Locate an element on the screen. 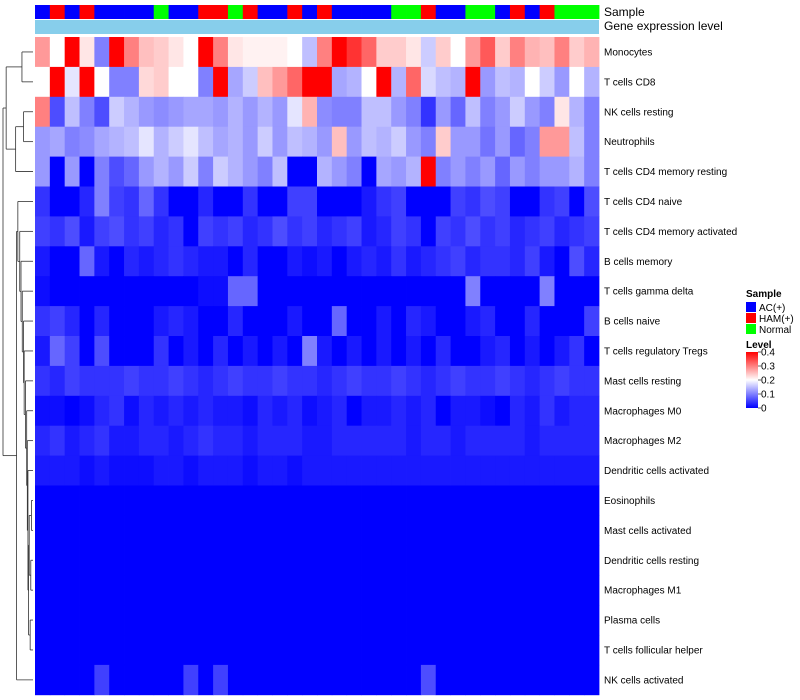 The height and width of the screenshot is (700, 800). annotation-label-gene-expression: Gene expression level is located at coordinates (663, 26).